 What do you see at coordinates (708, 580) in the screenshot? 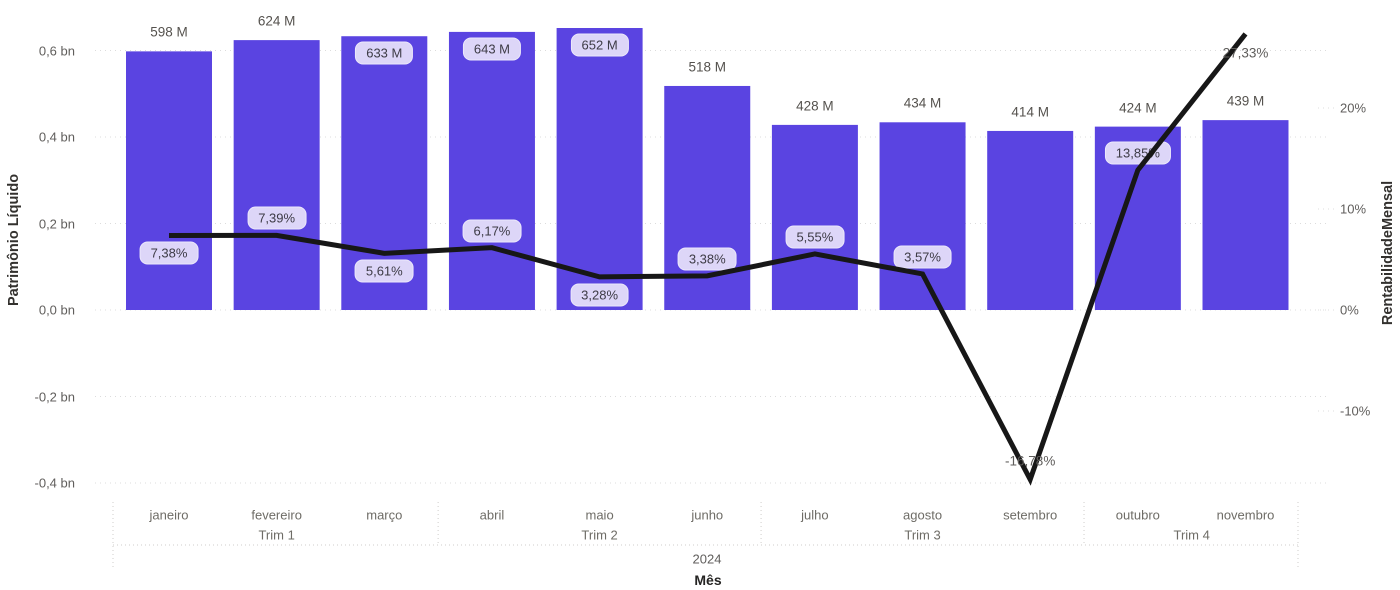
I see `x-axis-title: Mês` at bounding box center [708, 580].